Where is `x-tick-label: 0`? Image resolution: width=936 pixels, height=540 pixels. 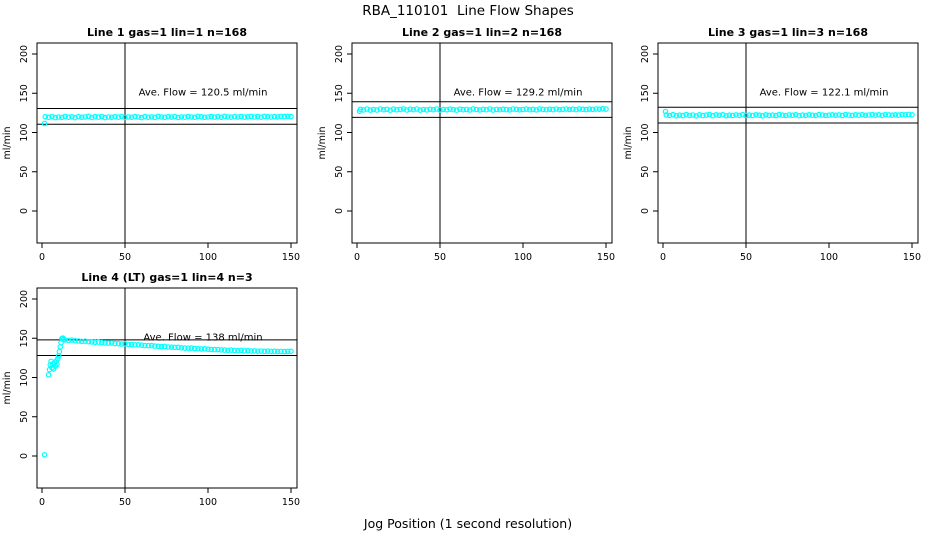 x-tick-label: 0 is located at coordinates (42, 502).